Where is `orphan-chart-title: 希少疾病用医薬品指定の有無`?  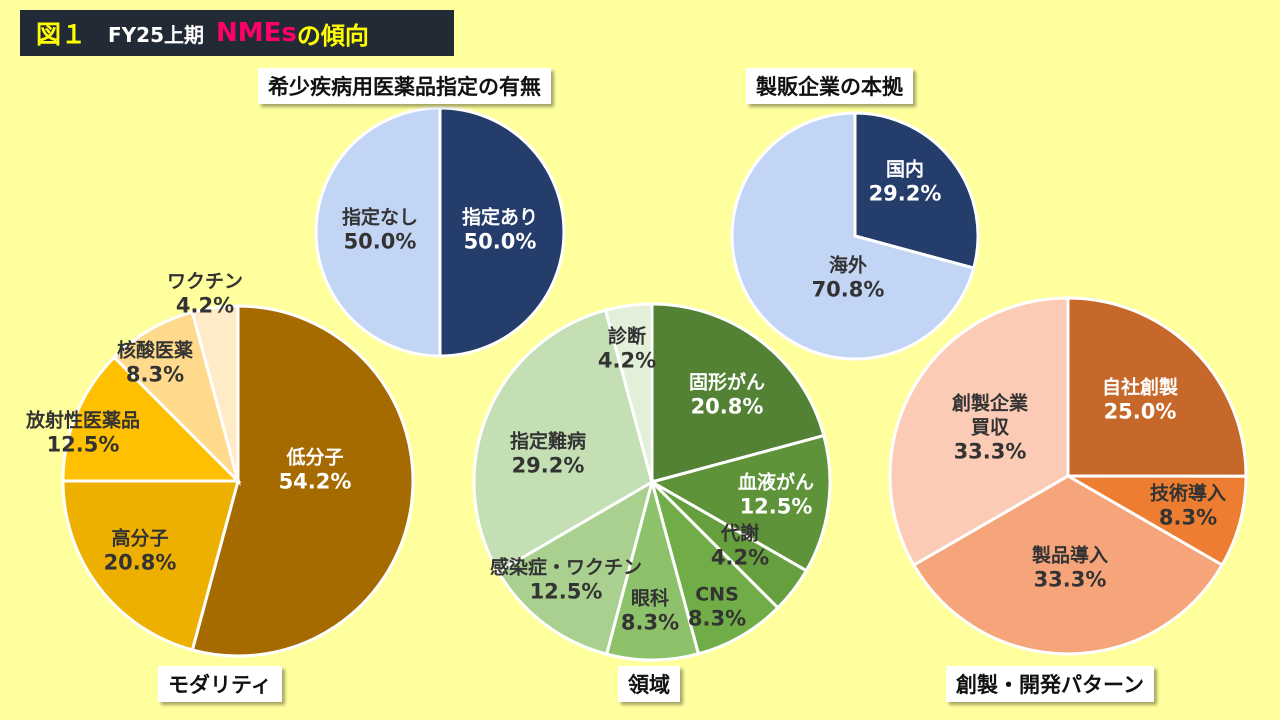
orphan-chart-title: 希少疾病用医薬品指定の有無 is located at coordinates (404, 86).